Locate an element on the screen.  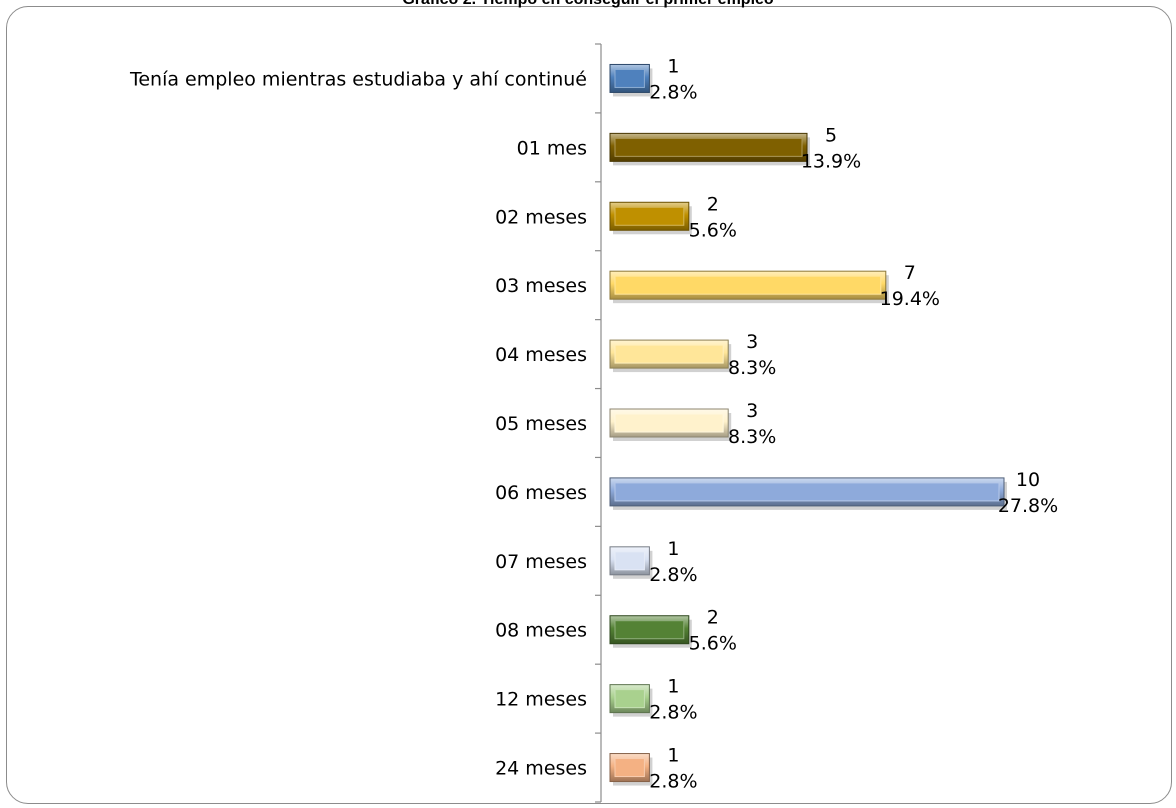
category-label: 04 meses is located at coordinates (541, 355).